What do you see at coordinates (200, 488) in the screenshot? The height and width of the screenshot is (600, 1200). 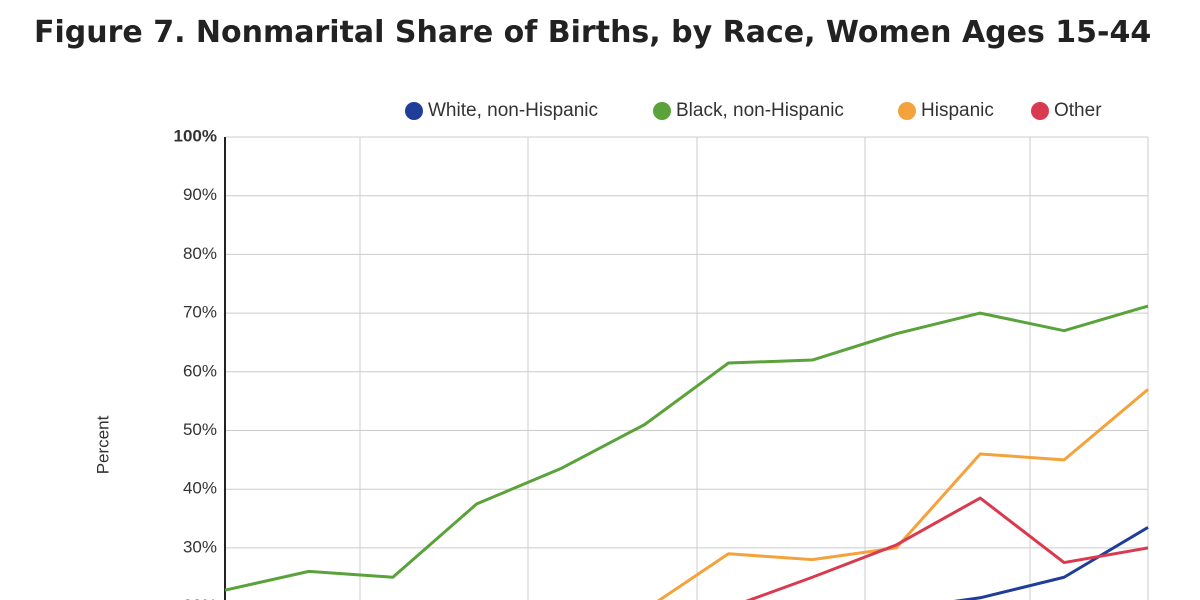 I see `y-tick-label: 40%` at bounding box center [200, 488].